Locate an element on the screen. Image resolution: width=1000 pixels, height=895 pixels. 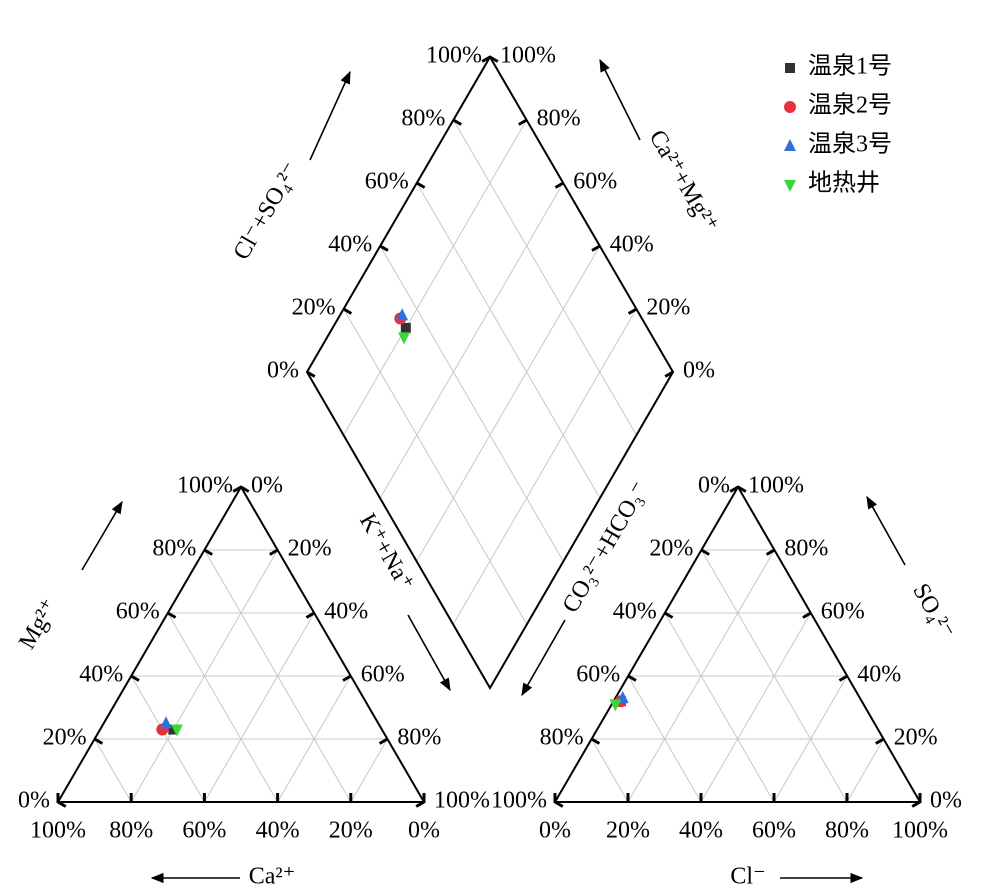
legend-label: 地热井 is located at coordinates (844, 183).